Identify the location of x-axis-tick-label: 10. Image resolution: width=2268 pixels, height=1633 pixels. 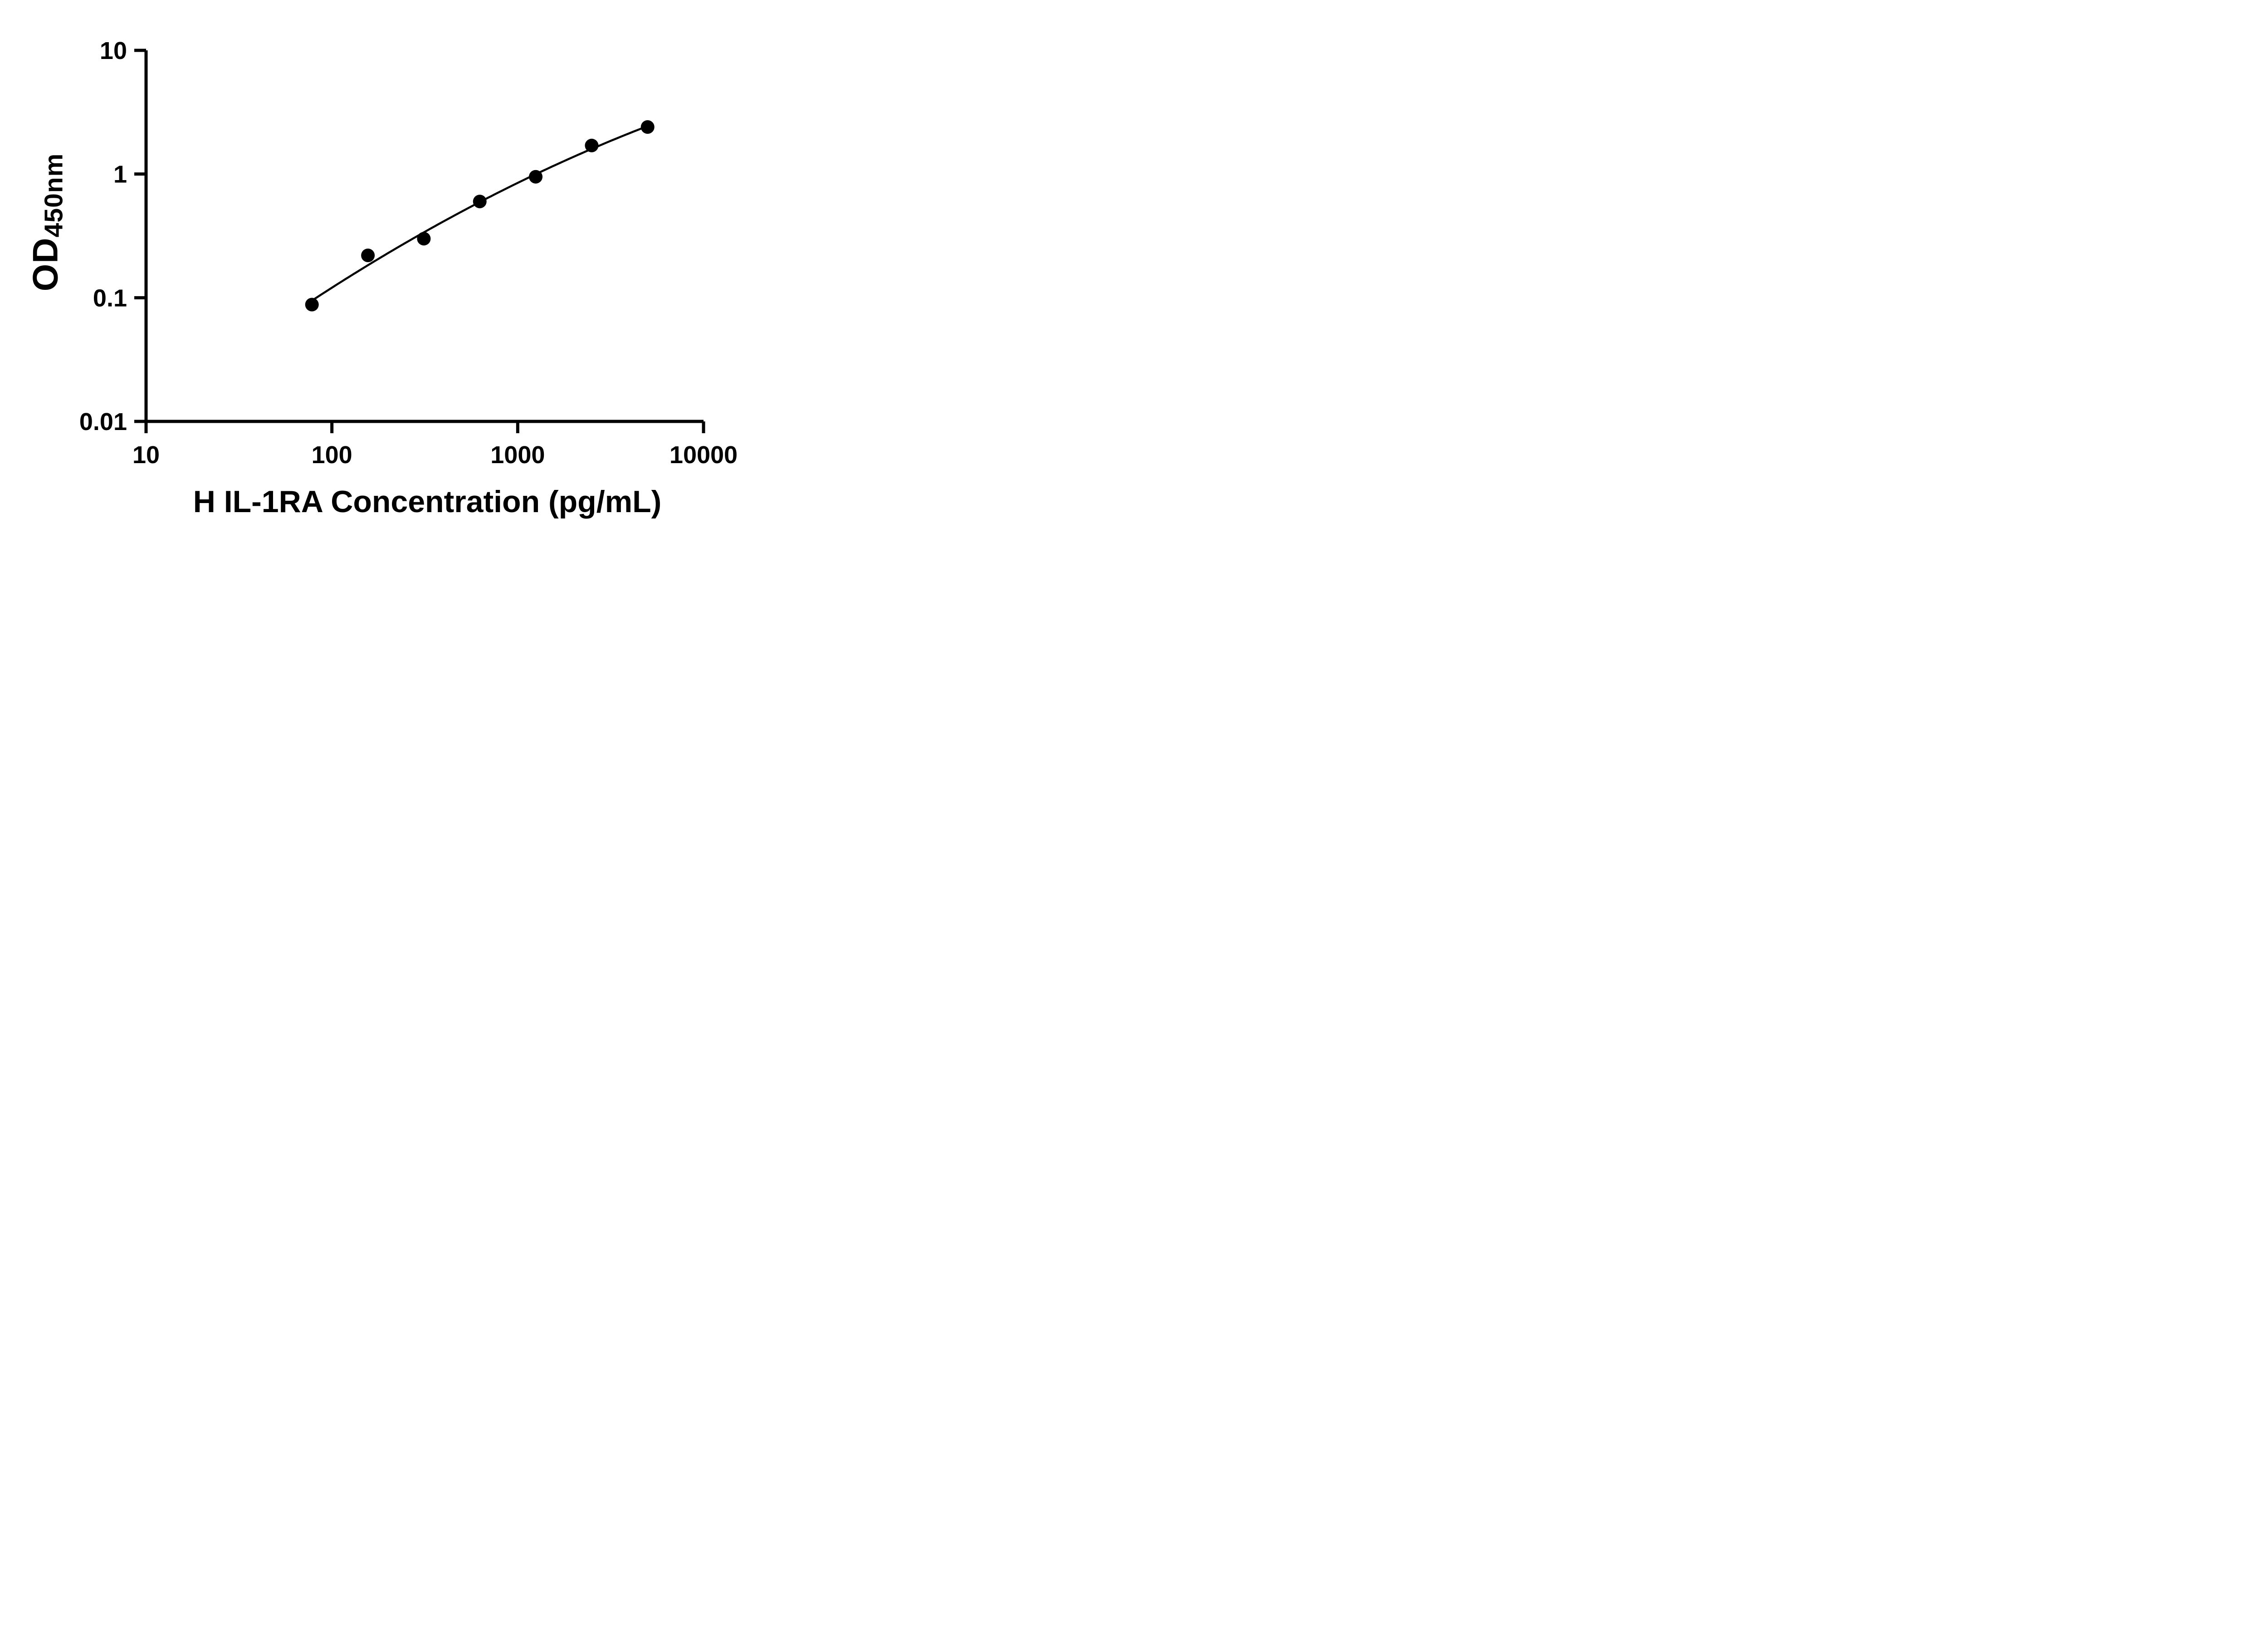
(146, 455).